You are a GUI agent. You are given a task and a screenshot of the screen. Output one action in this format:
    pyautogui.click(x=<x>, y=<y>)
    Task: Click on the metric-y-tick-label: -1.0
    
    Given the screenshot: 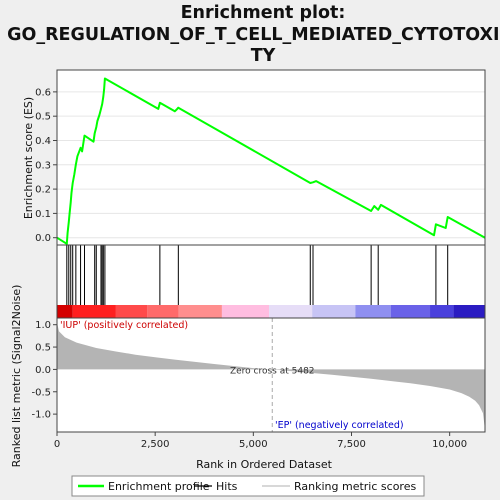 What is the action you would take?
    pyautogui.click(x=41, y=415)
    